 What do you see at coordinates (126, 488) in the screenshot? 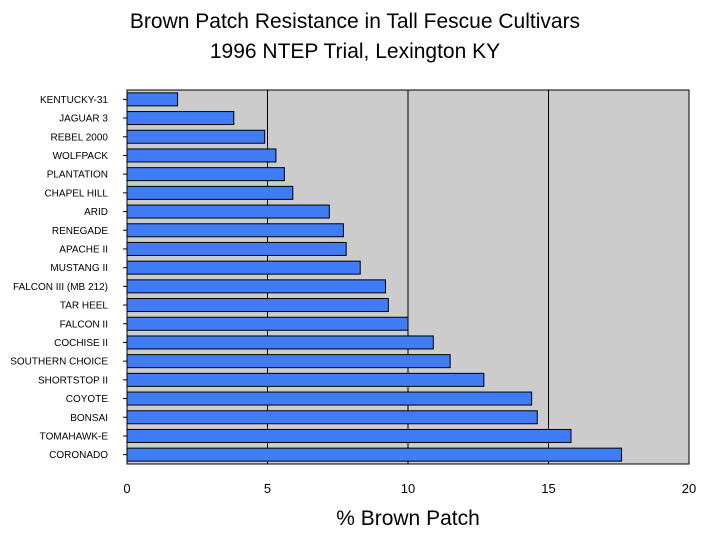
I see `x-tick-label: 0` at bounding box center [126, 488].